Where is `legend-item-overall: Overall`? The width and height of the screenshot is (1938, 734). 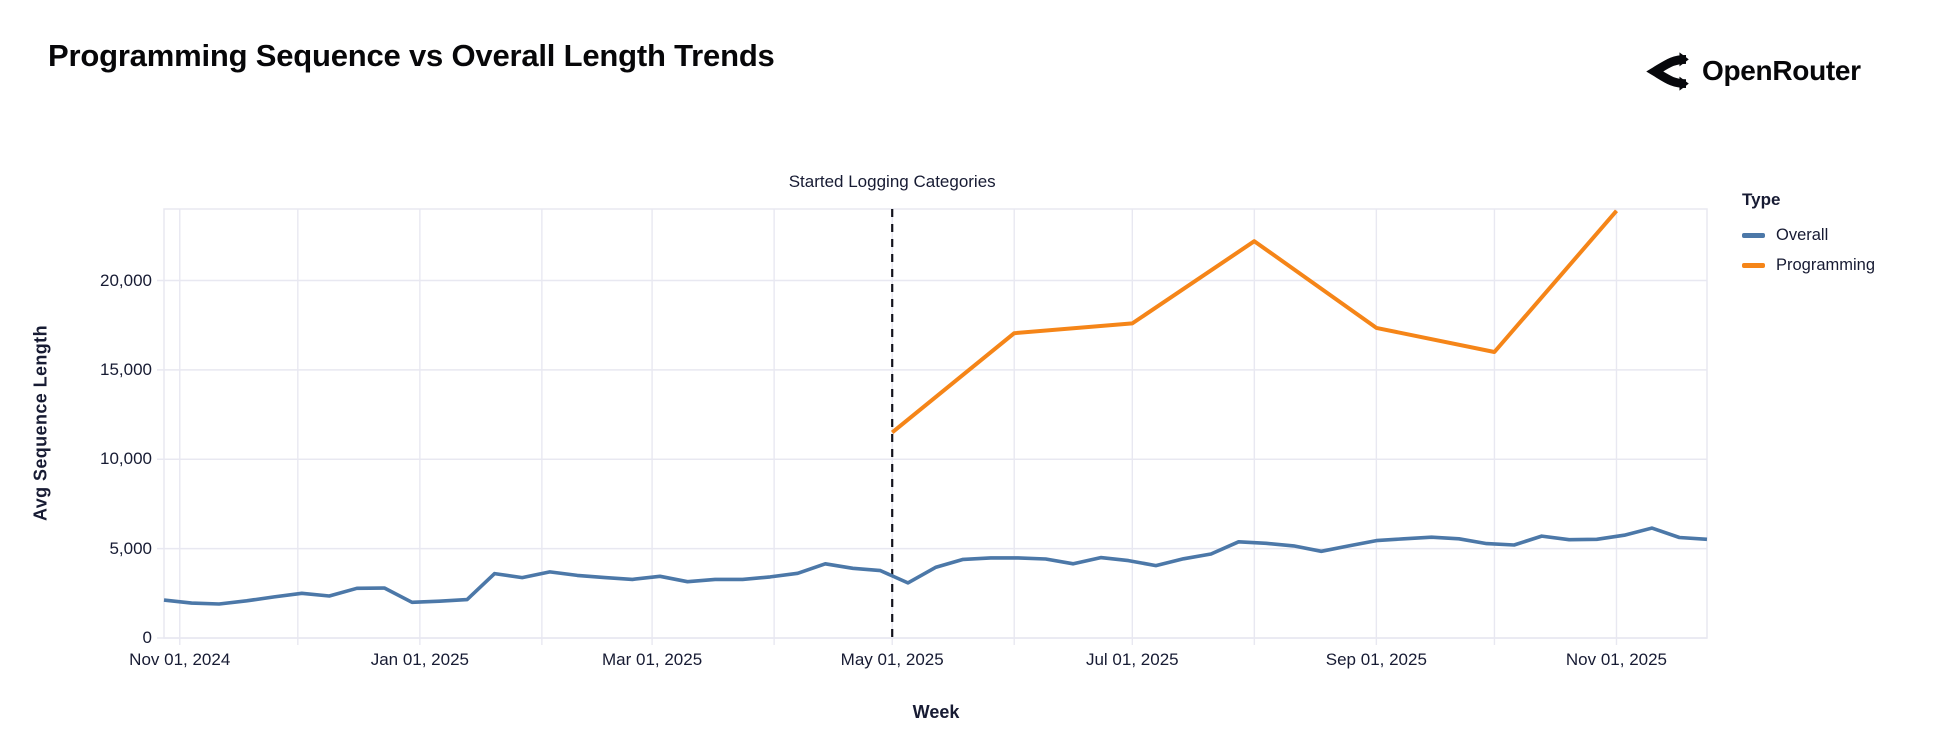
legend-item-overall: Overall is located at coordinates (1837, 235).